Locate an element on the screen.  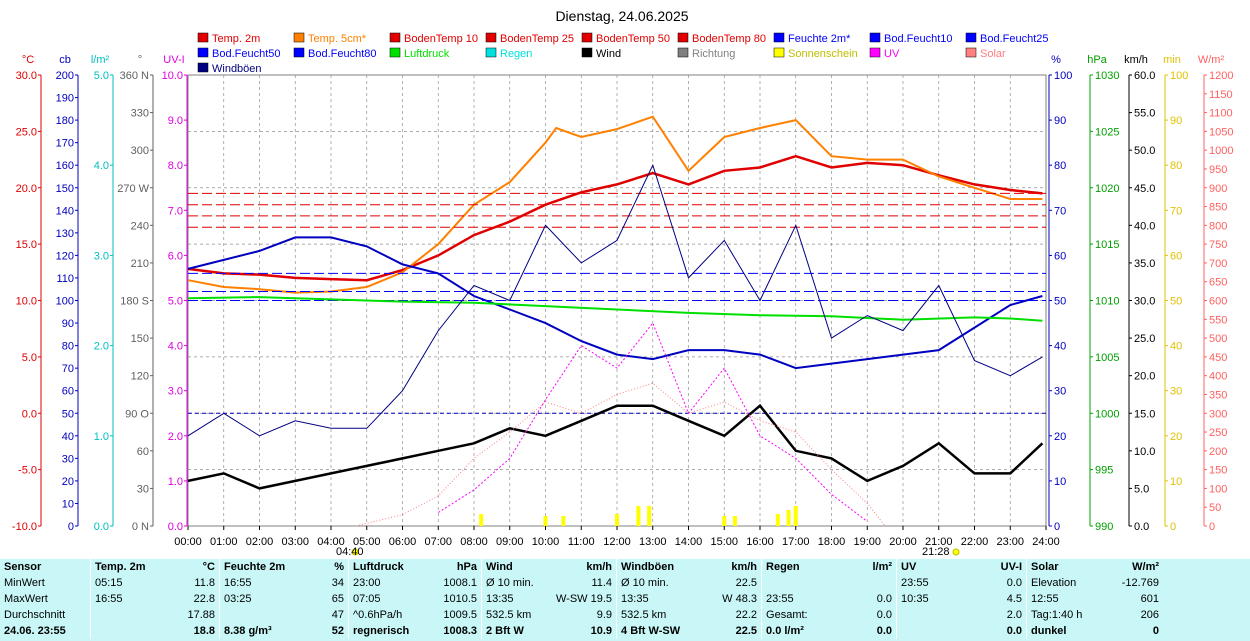
legend-label: Temp. 5cm* is located at coordinates (337, 39).